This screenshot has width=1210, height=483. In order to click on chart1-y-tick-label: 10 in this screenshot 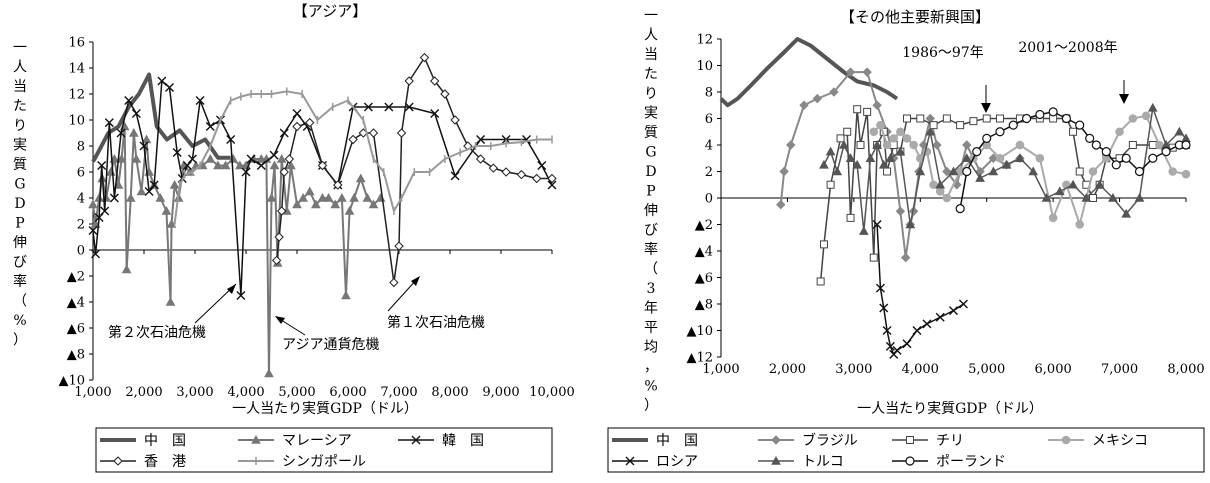, I will do `click(704, 66)`.